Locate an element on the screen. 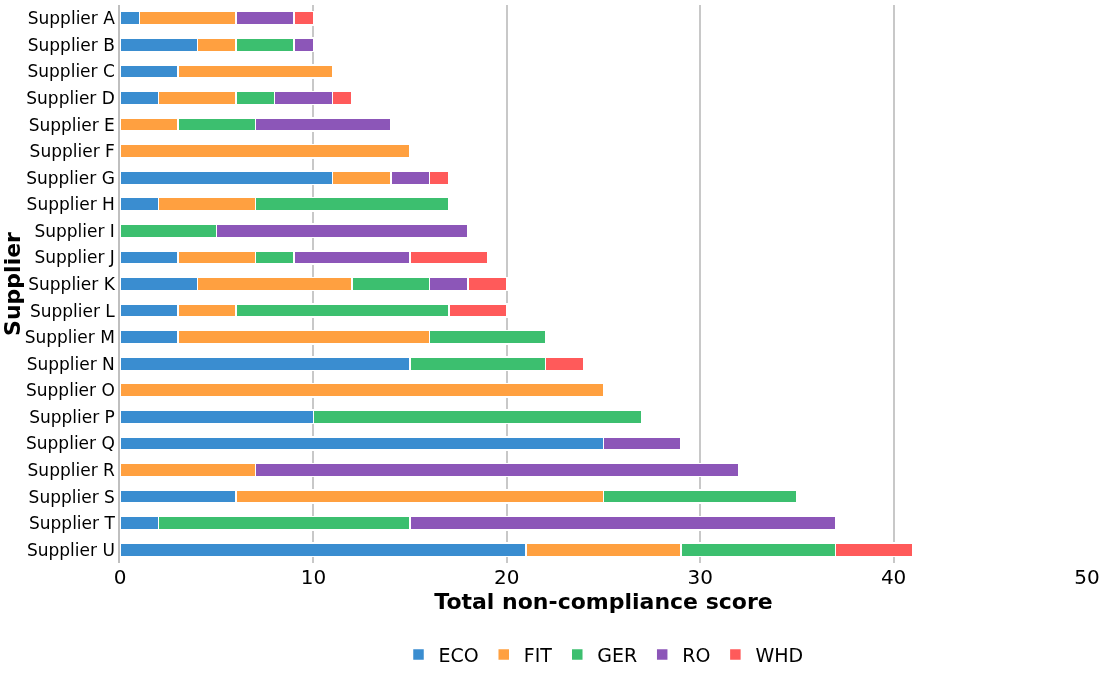 The height and width of the screenshot is (679, 1117). x-tick-label: 10 is located at coordinates (313, 577).